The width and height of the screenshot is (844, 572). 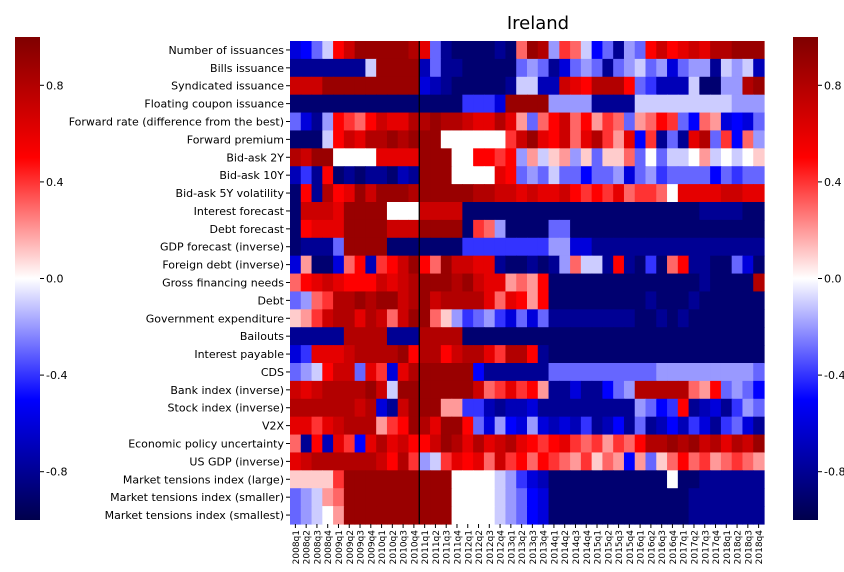 What do you see at coordinates (480, 547) in the screenshot?
I see `column-label: 2012q2` at bounding box center [480, 547].